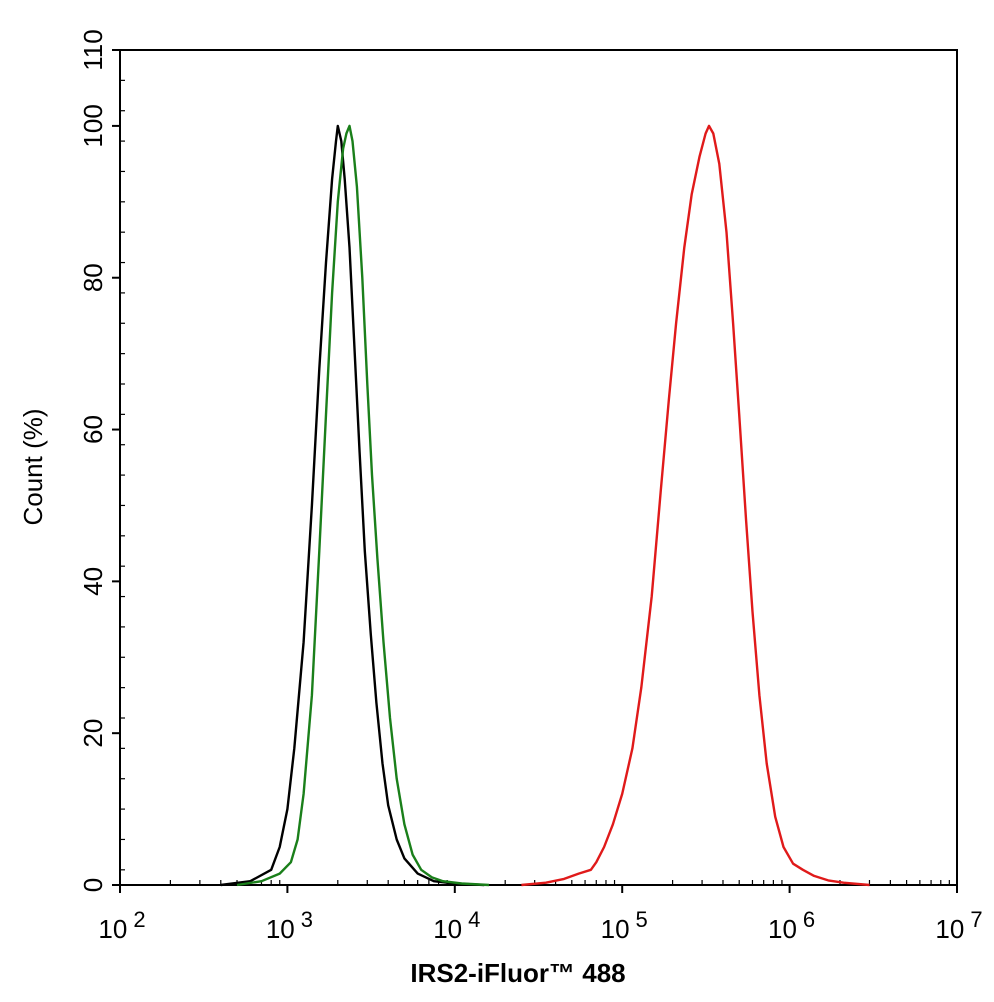 Image resolution: width=994 pixels, height=1002 pixels. Describe the element at coordinates (93, 49) in the screenshot. I see `y-tick-label: 110` at that location.